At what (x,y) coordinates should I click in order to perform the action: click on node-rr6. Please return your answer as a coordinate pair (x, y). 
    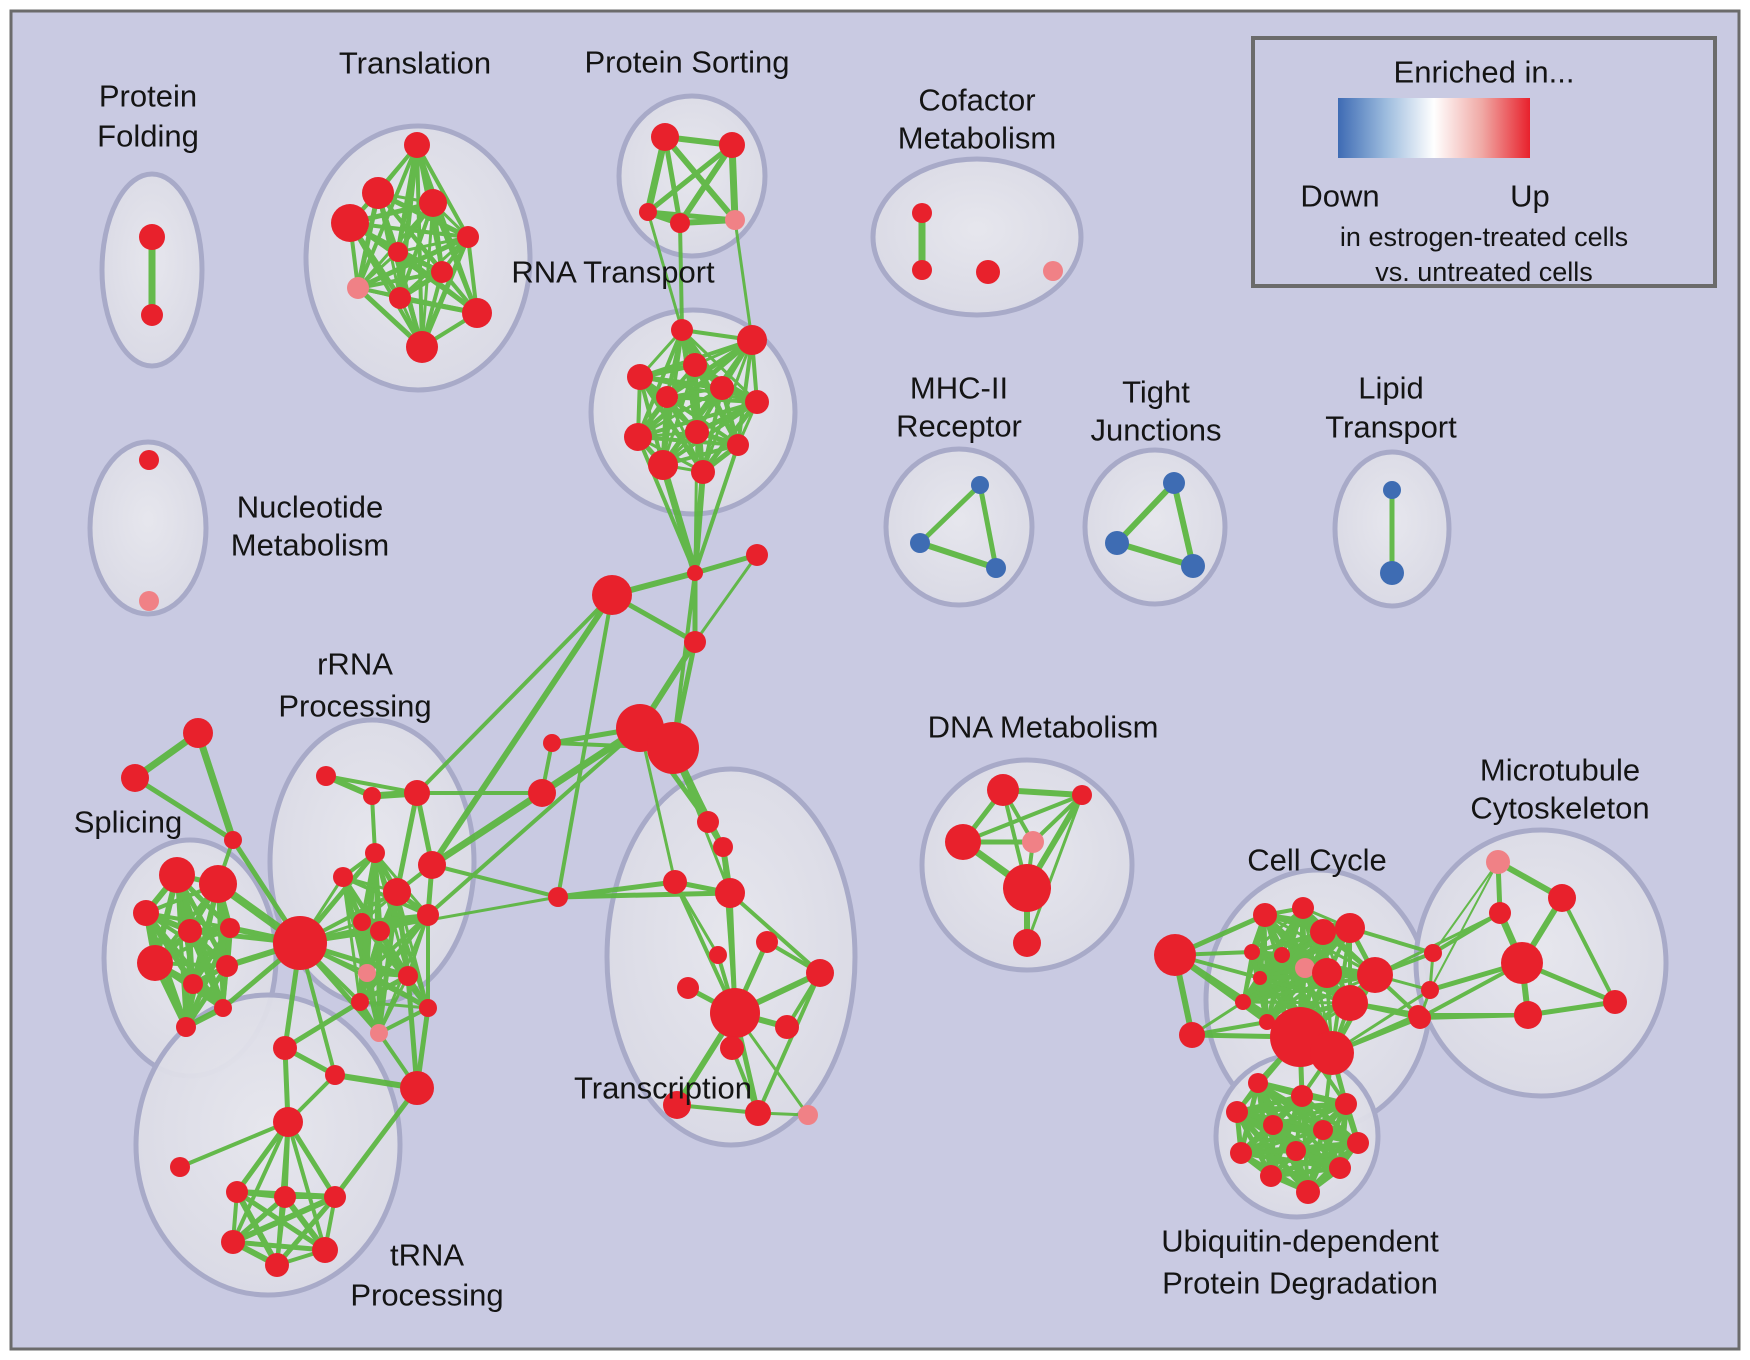
    Looking at the image, I should click on (397, 892).